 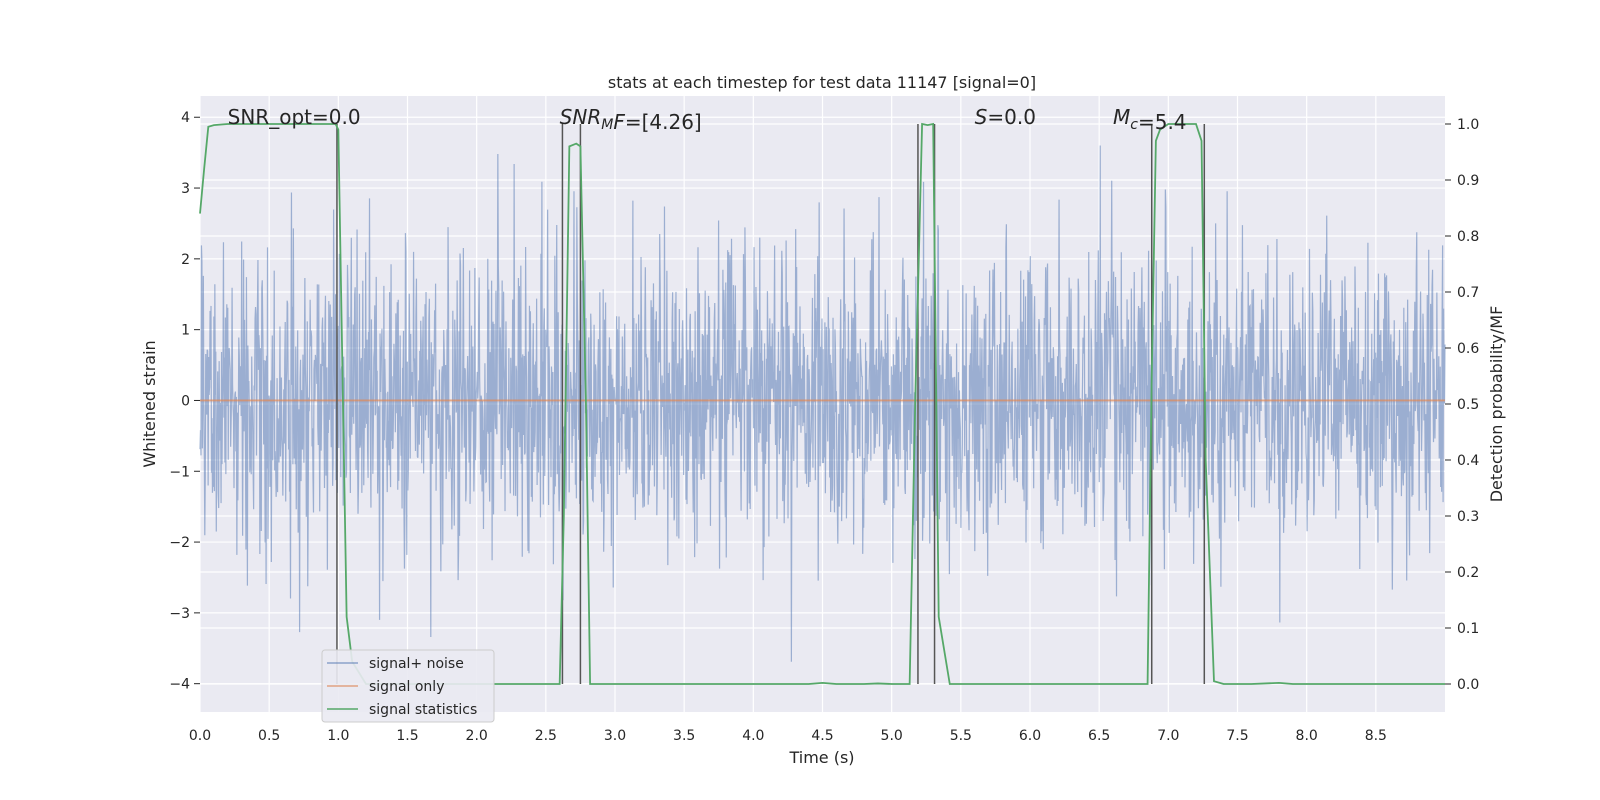 What do you see at coordinates (1468, 517) in the screenshot?
I see `right-y-tick-label: 0.3` at bounding box center [1468, 517].